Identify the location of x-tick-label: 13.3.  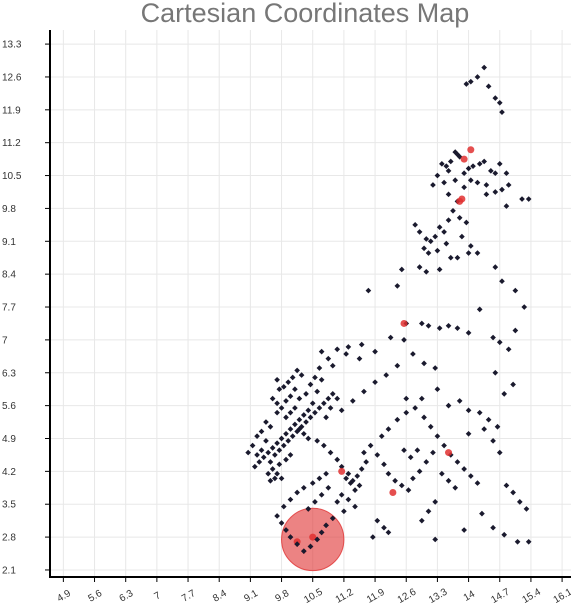
(438, 594).